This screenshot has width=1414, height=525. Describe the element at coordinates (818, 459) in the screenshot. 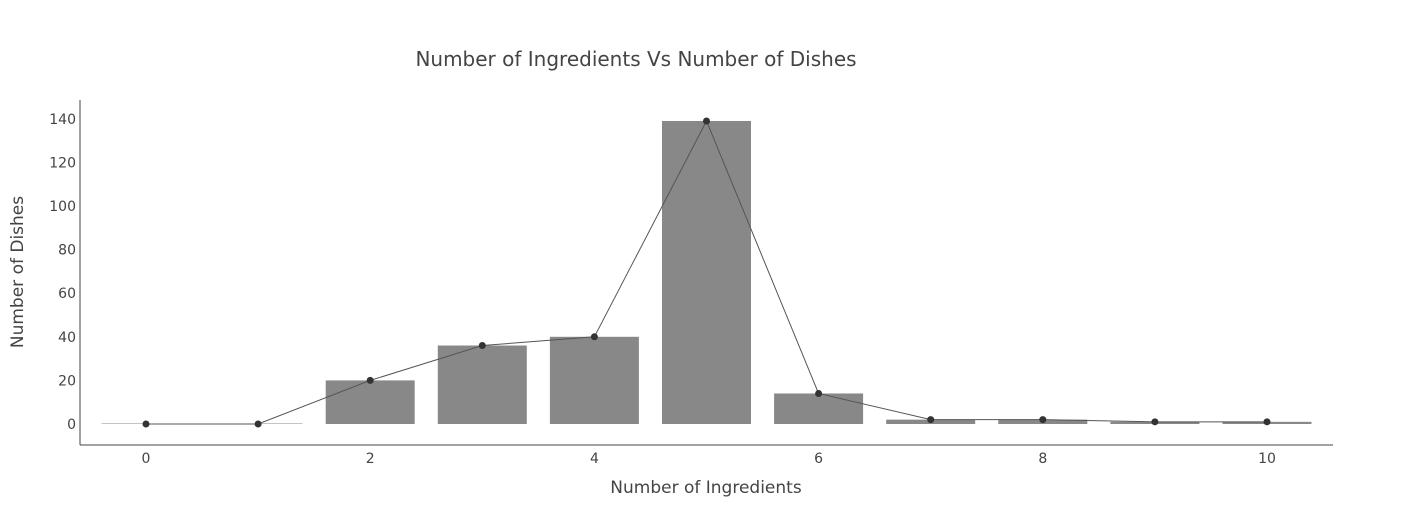

I see `x-tick-label: 6` at that location.